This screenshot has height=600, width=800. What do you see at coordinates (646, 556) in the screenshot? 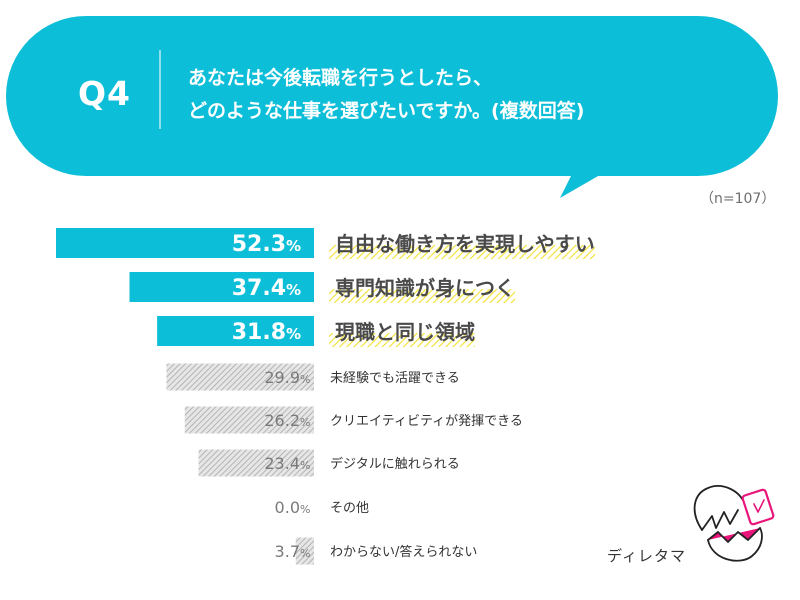
I see `mascot-name: ディレタマ` at bounding box center [646, 556].